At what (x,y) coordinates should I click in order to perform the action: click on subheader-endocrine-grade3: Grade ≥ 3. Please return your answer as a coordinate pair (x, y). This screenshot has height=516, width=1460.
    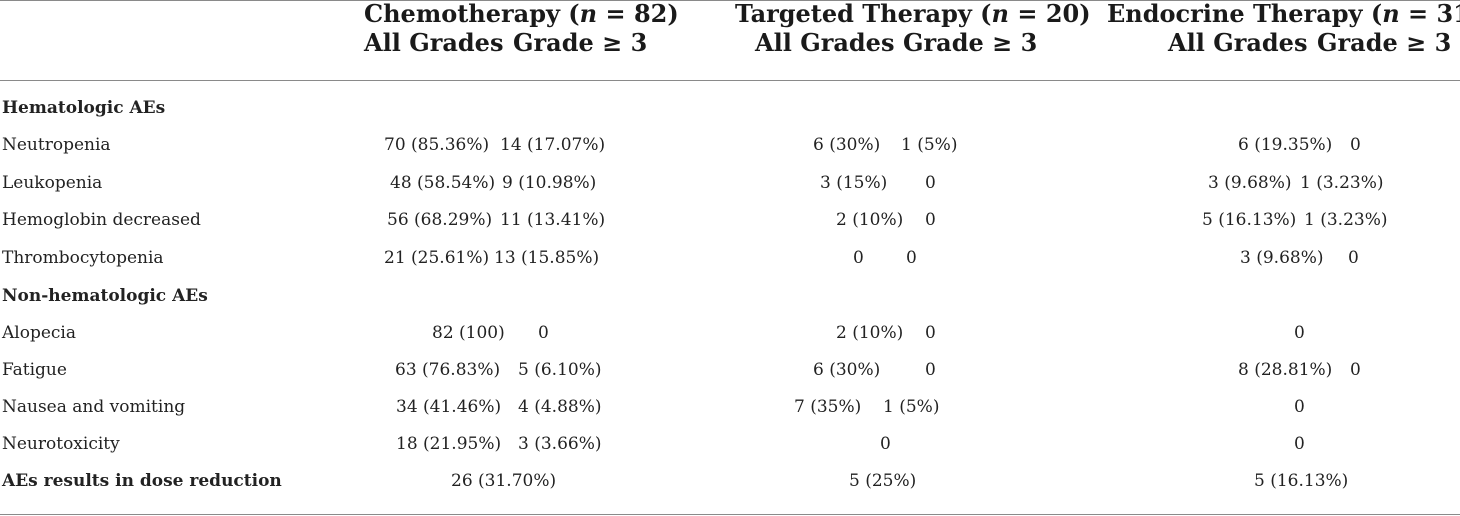
    Looking at the image, I should click on (1384, 42).